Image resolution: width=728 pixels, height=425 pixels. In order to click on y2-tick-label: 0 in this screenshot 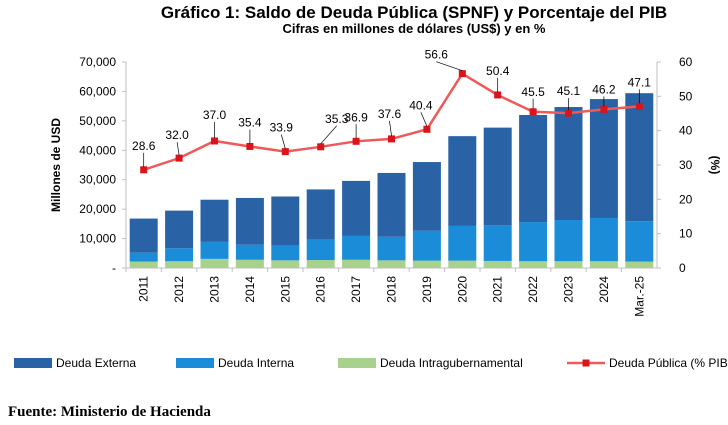, I will do `click(682, 268)`.